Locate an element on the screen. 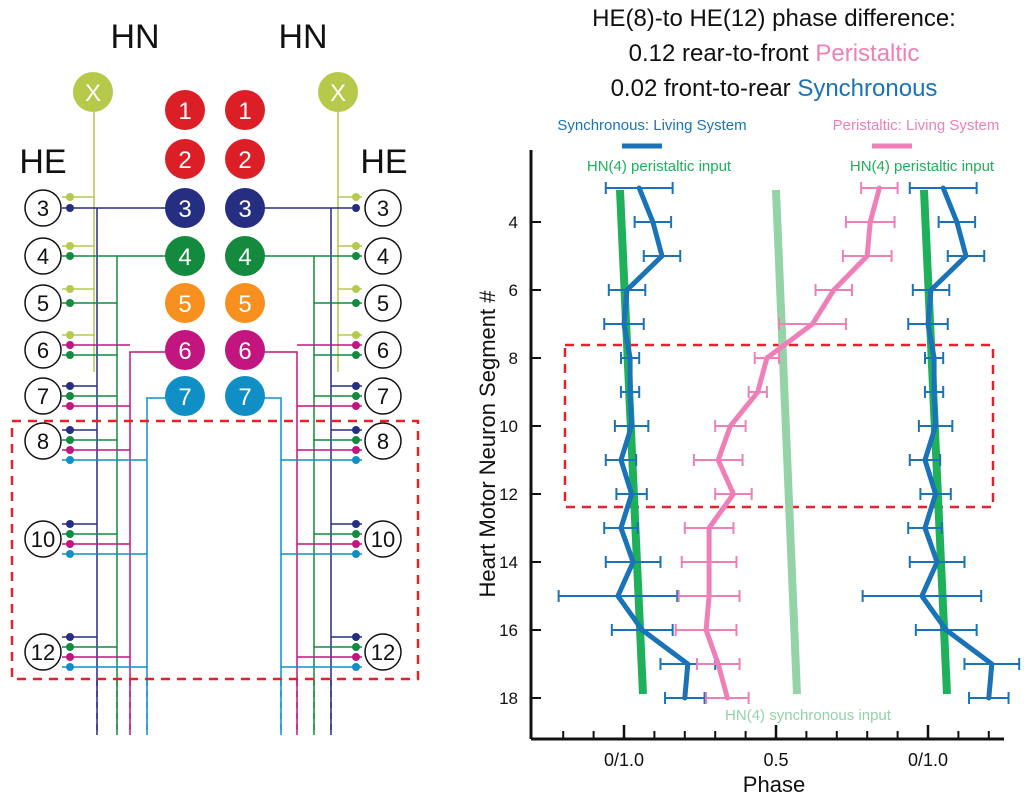  header-line2: 0.12 rear-to-front Peristaltic is located at coordinates (774, 53).